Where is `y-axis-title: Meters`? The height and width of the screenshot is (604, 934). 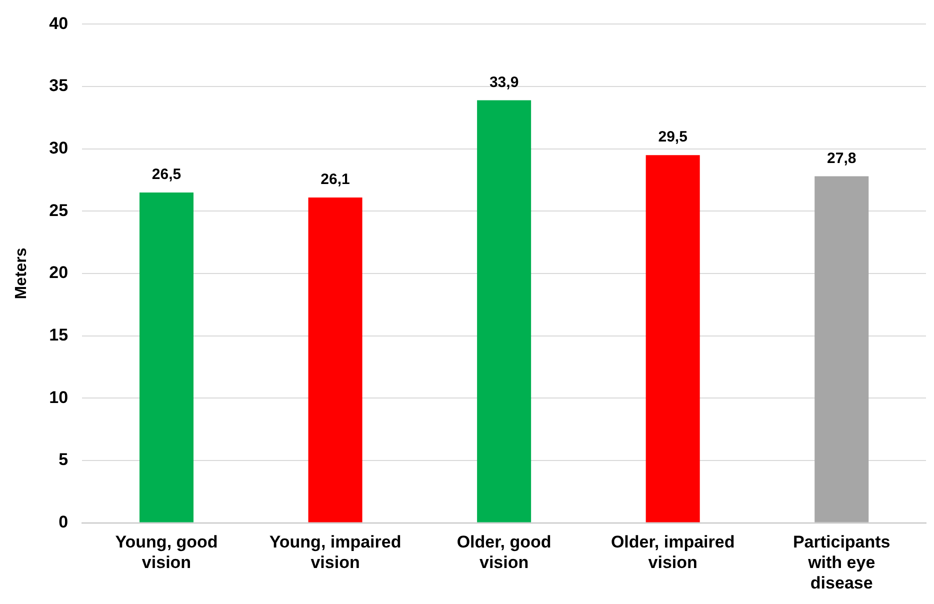
y-axis-title: Meters is located at coordinates (21, 274).